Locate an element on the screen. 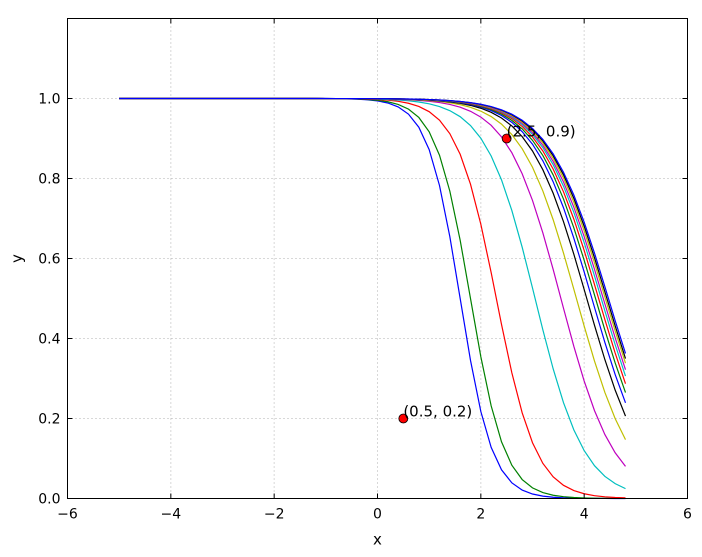 The height and width of the screenshot is (557, 702). x-tick-label: −6 is located at coordinates (67, 515).